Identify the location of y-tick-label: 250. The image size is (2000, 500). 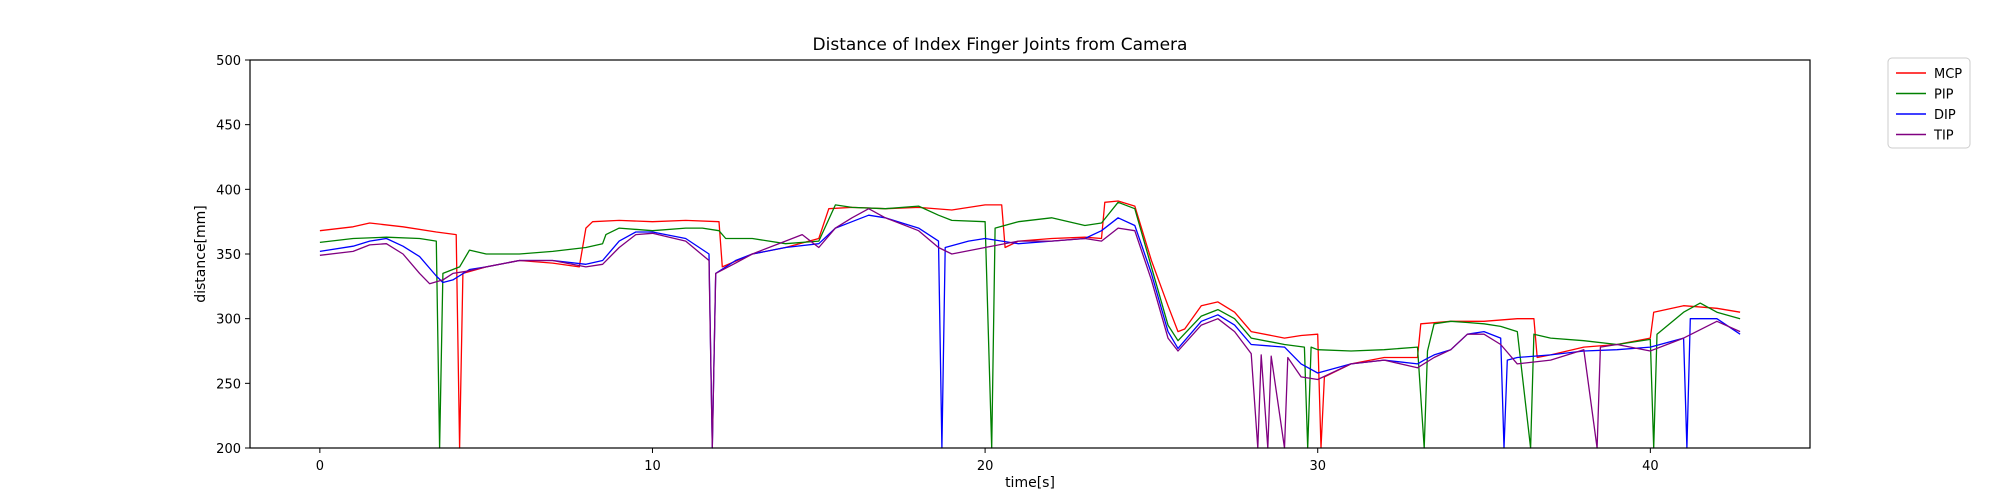
(228, 384).